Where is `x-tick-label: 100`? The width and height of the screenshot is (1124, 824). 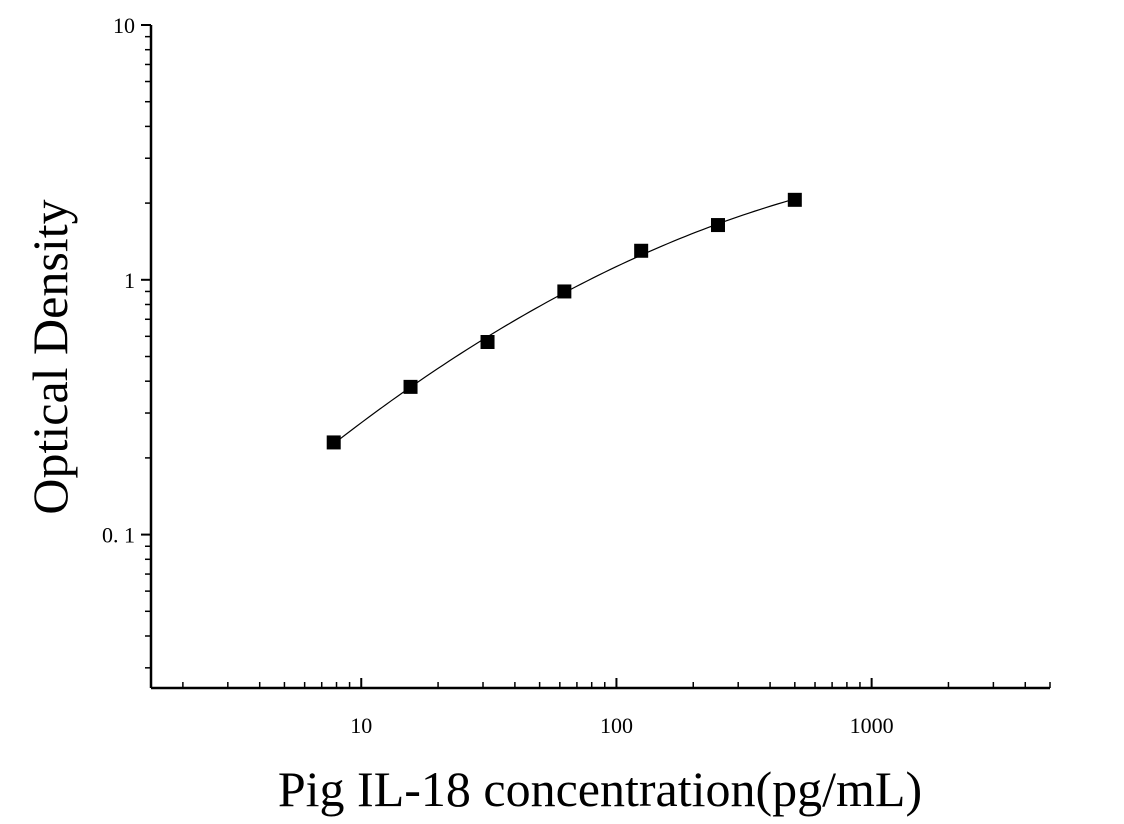 x-tick-label: 100 is located at coordinates (616, 725).